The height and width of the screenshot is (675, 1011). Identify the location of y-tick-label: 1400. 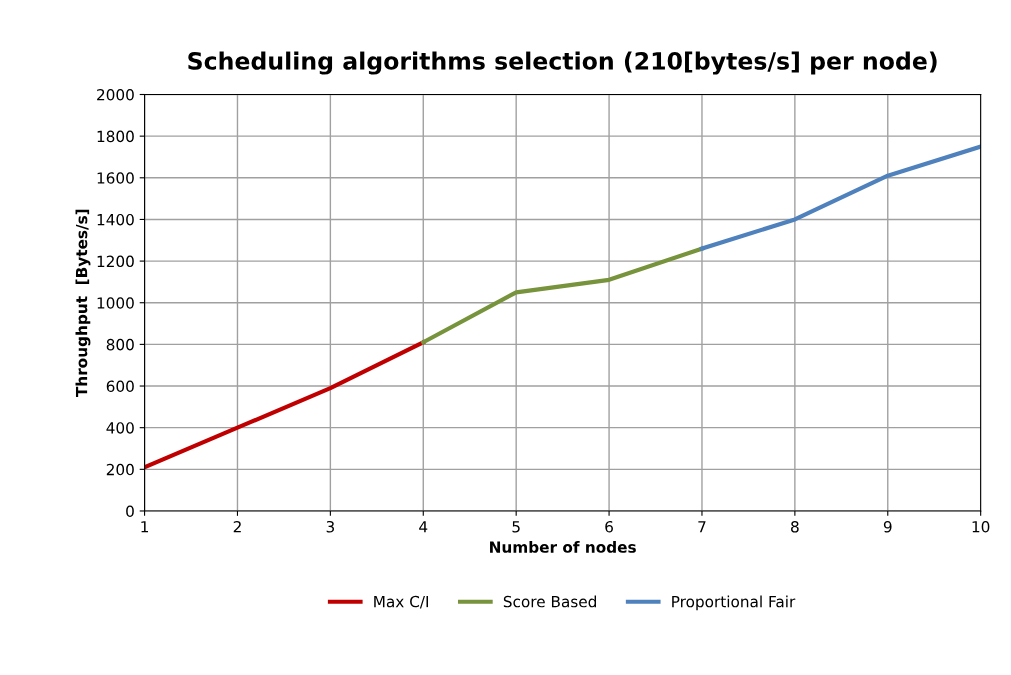
(115, 219).